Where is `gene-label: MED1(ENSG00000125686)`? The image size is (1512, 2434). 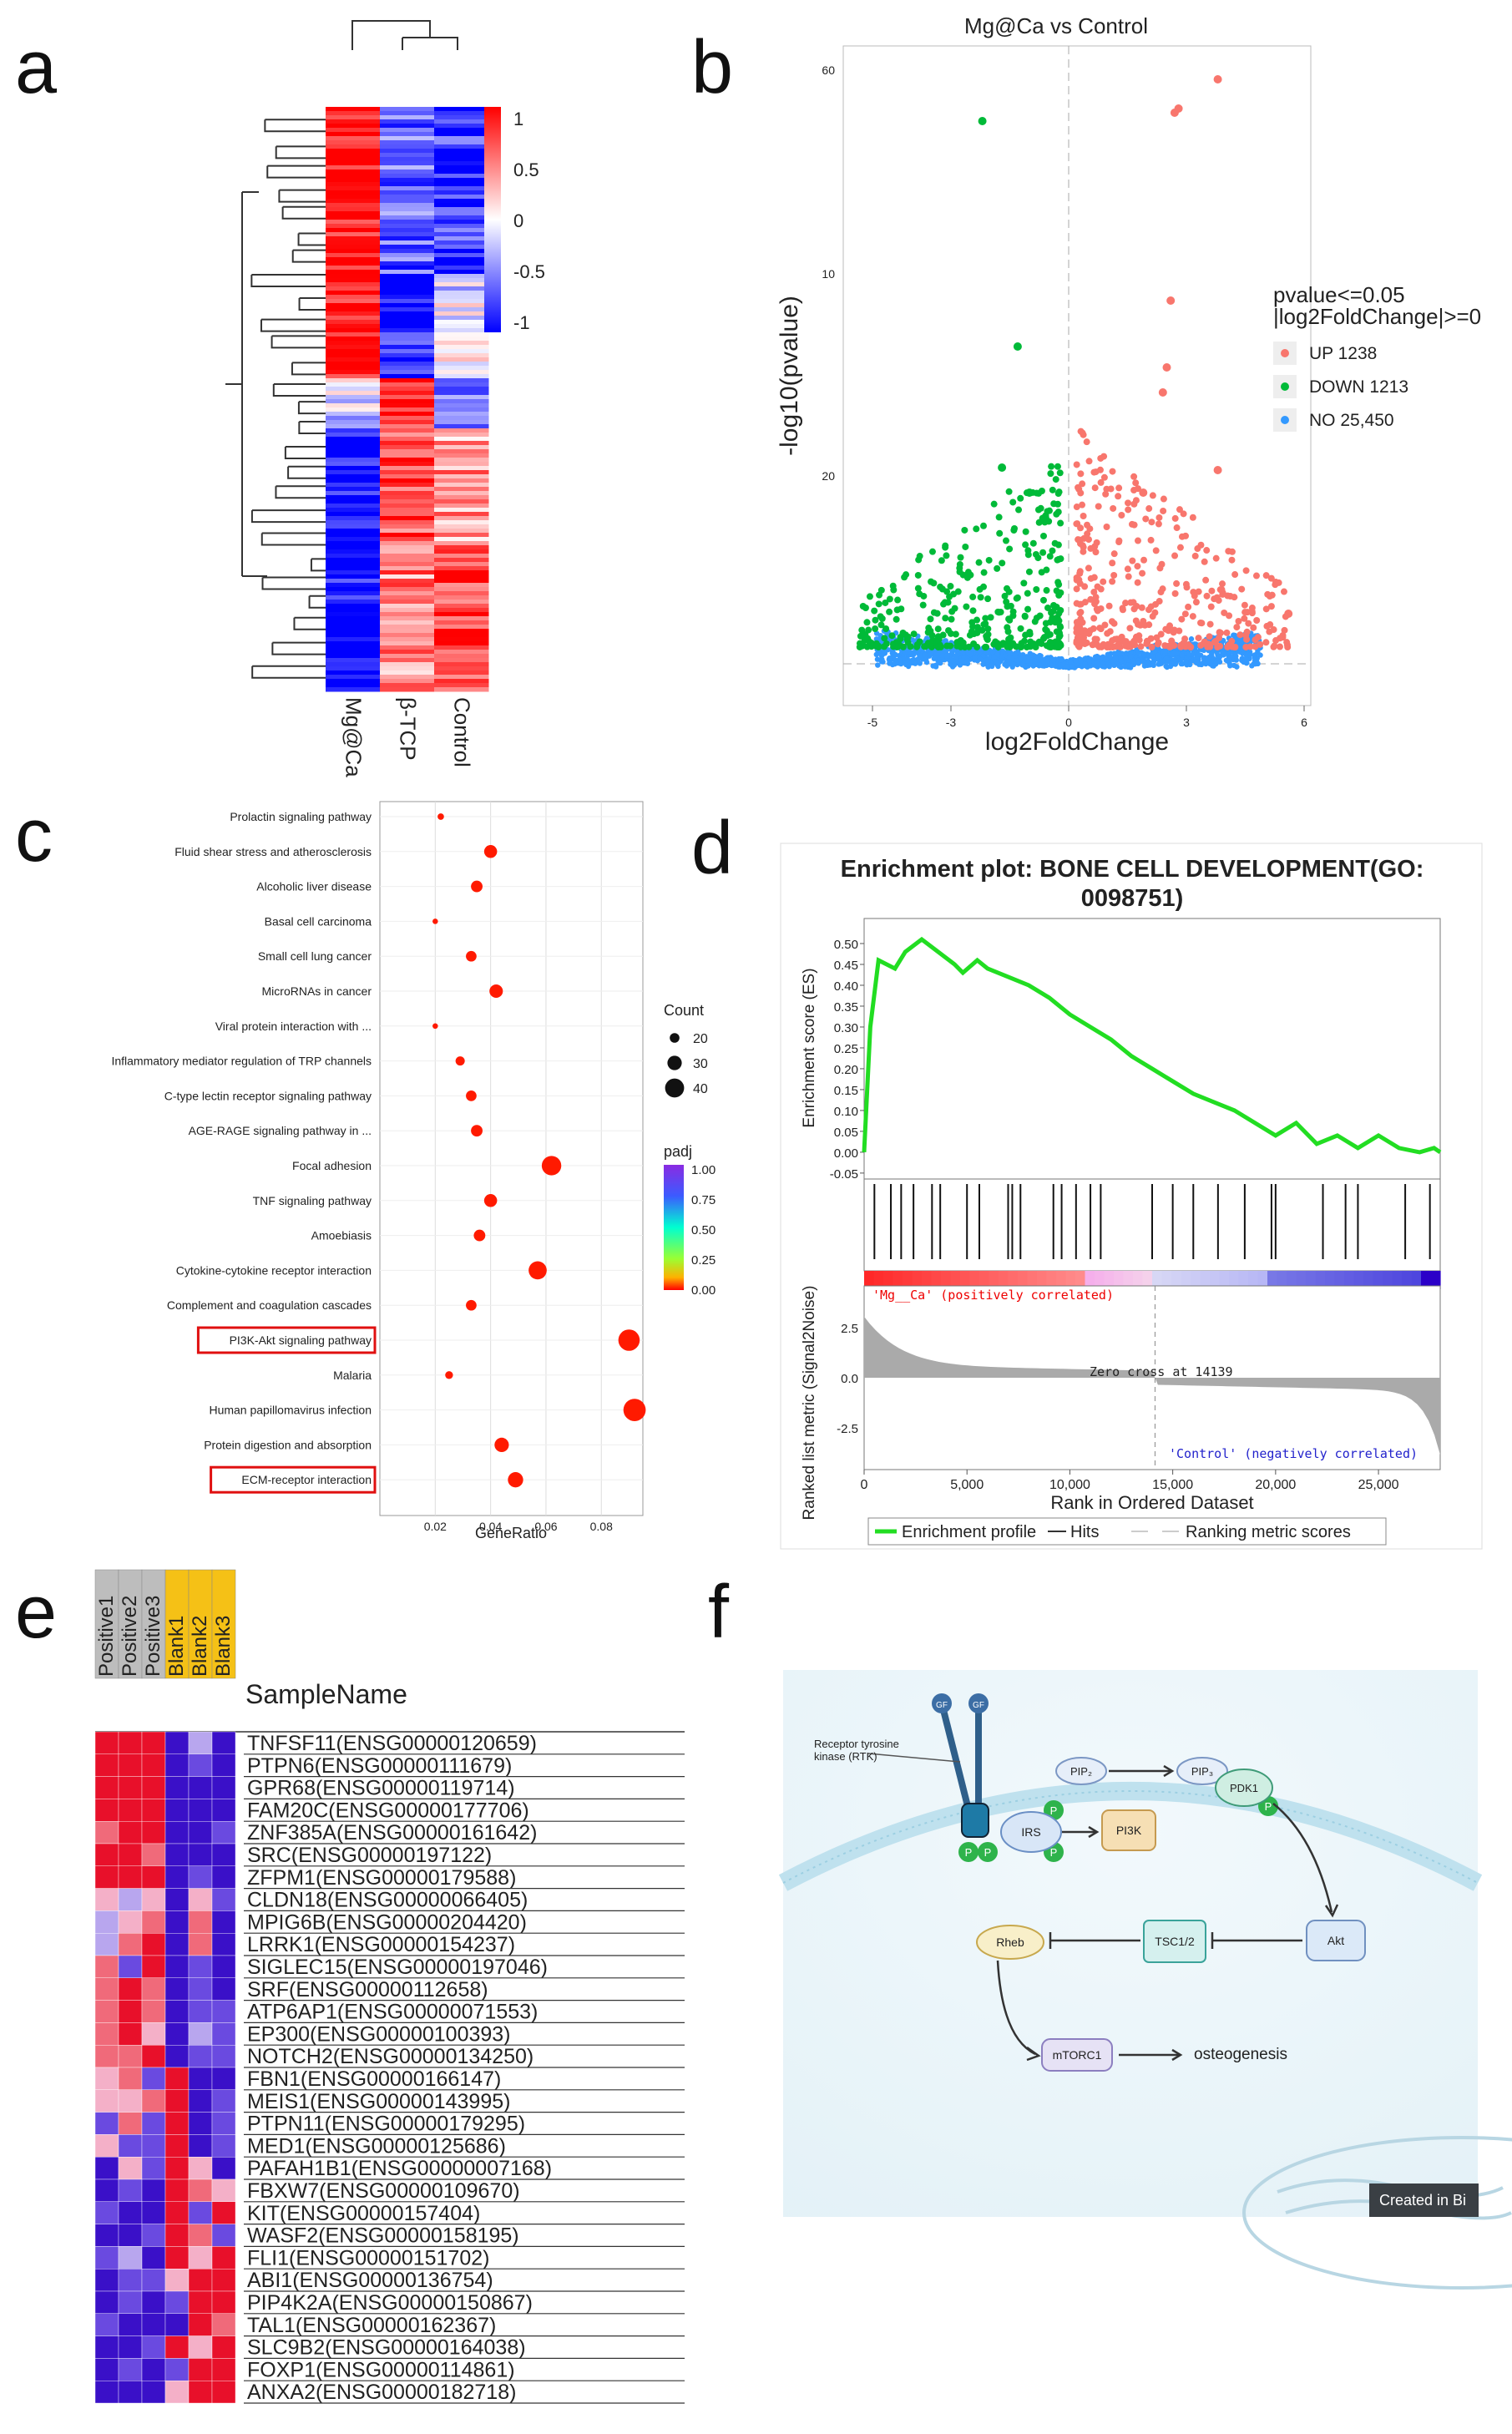
gene-label: MED1(ENSG00000125686) is located at coordinates (376, 2146).